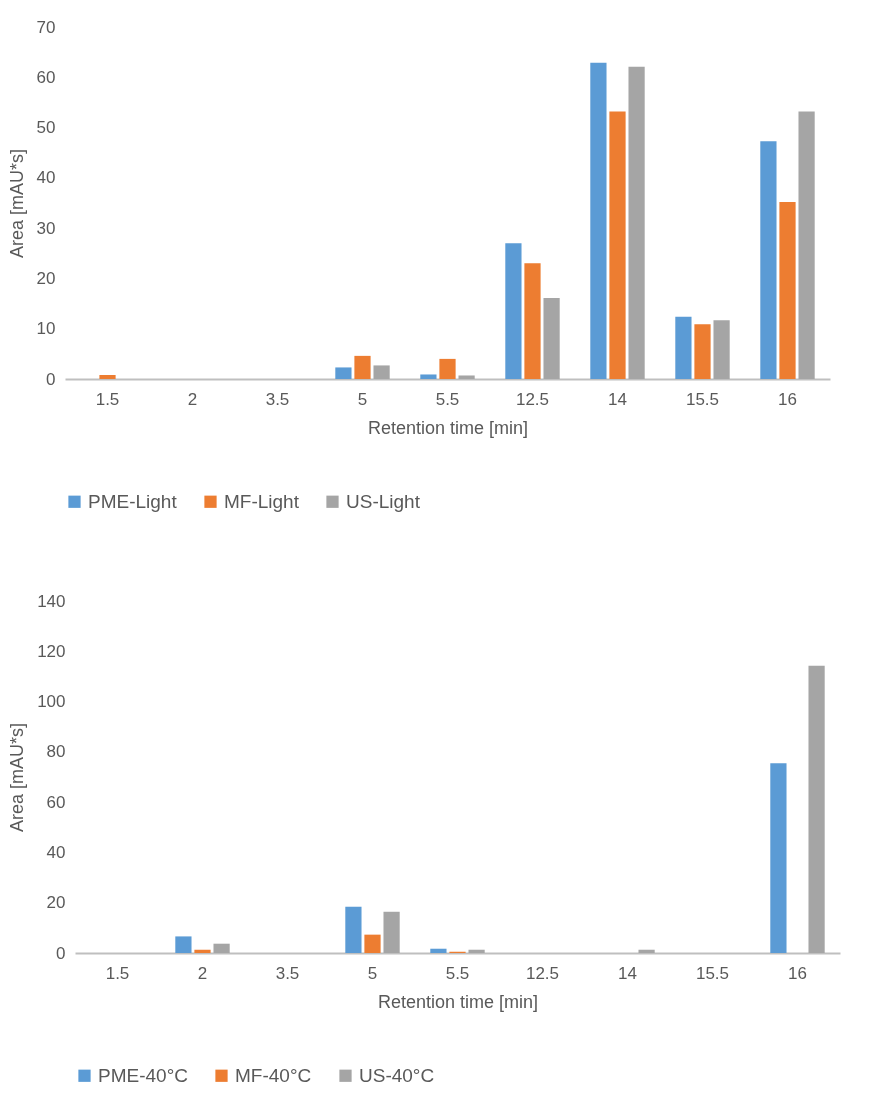 The height and width of the screenshot is (1097, 871). I want to click on y-tick-label: 120, so click(51, 651).